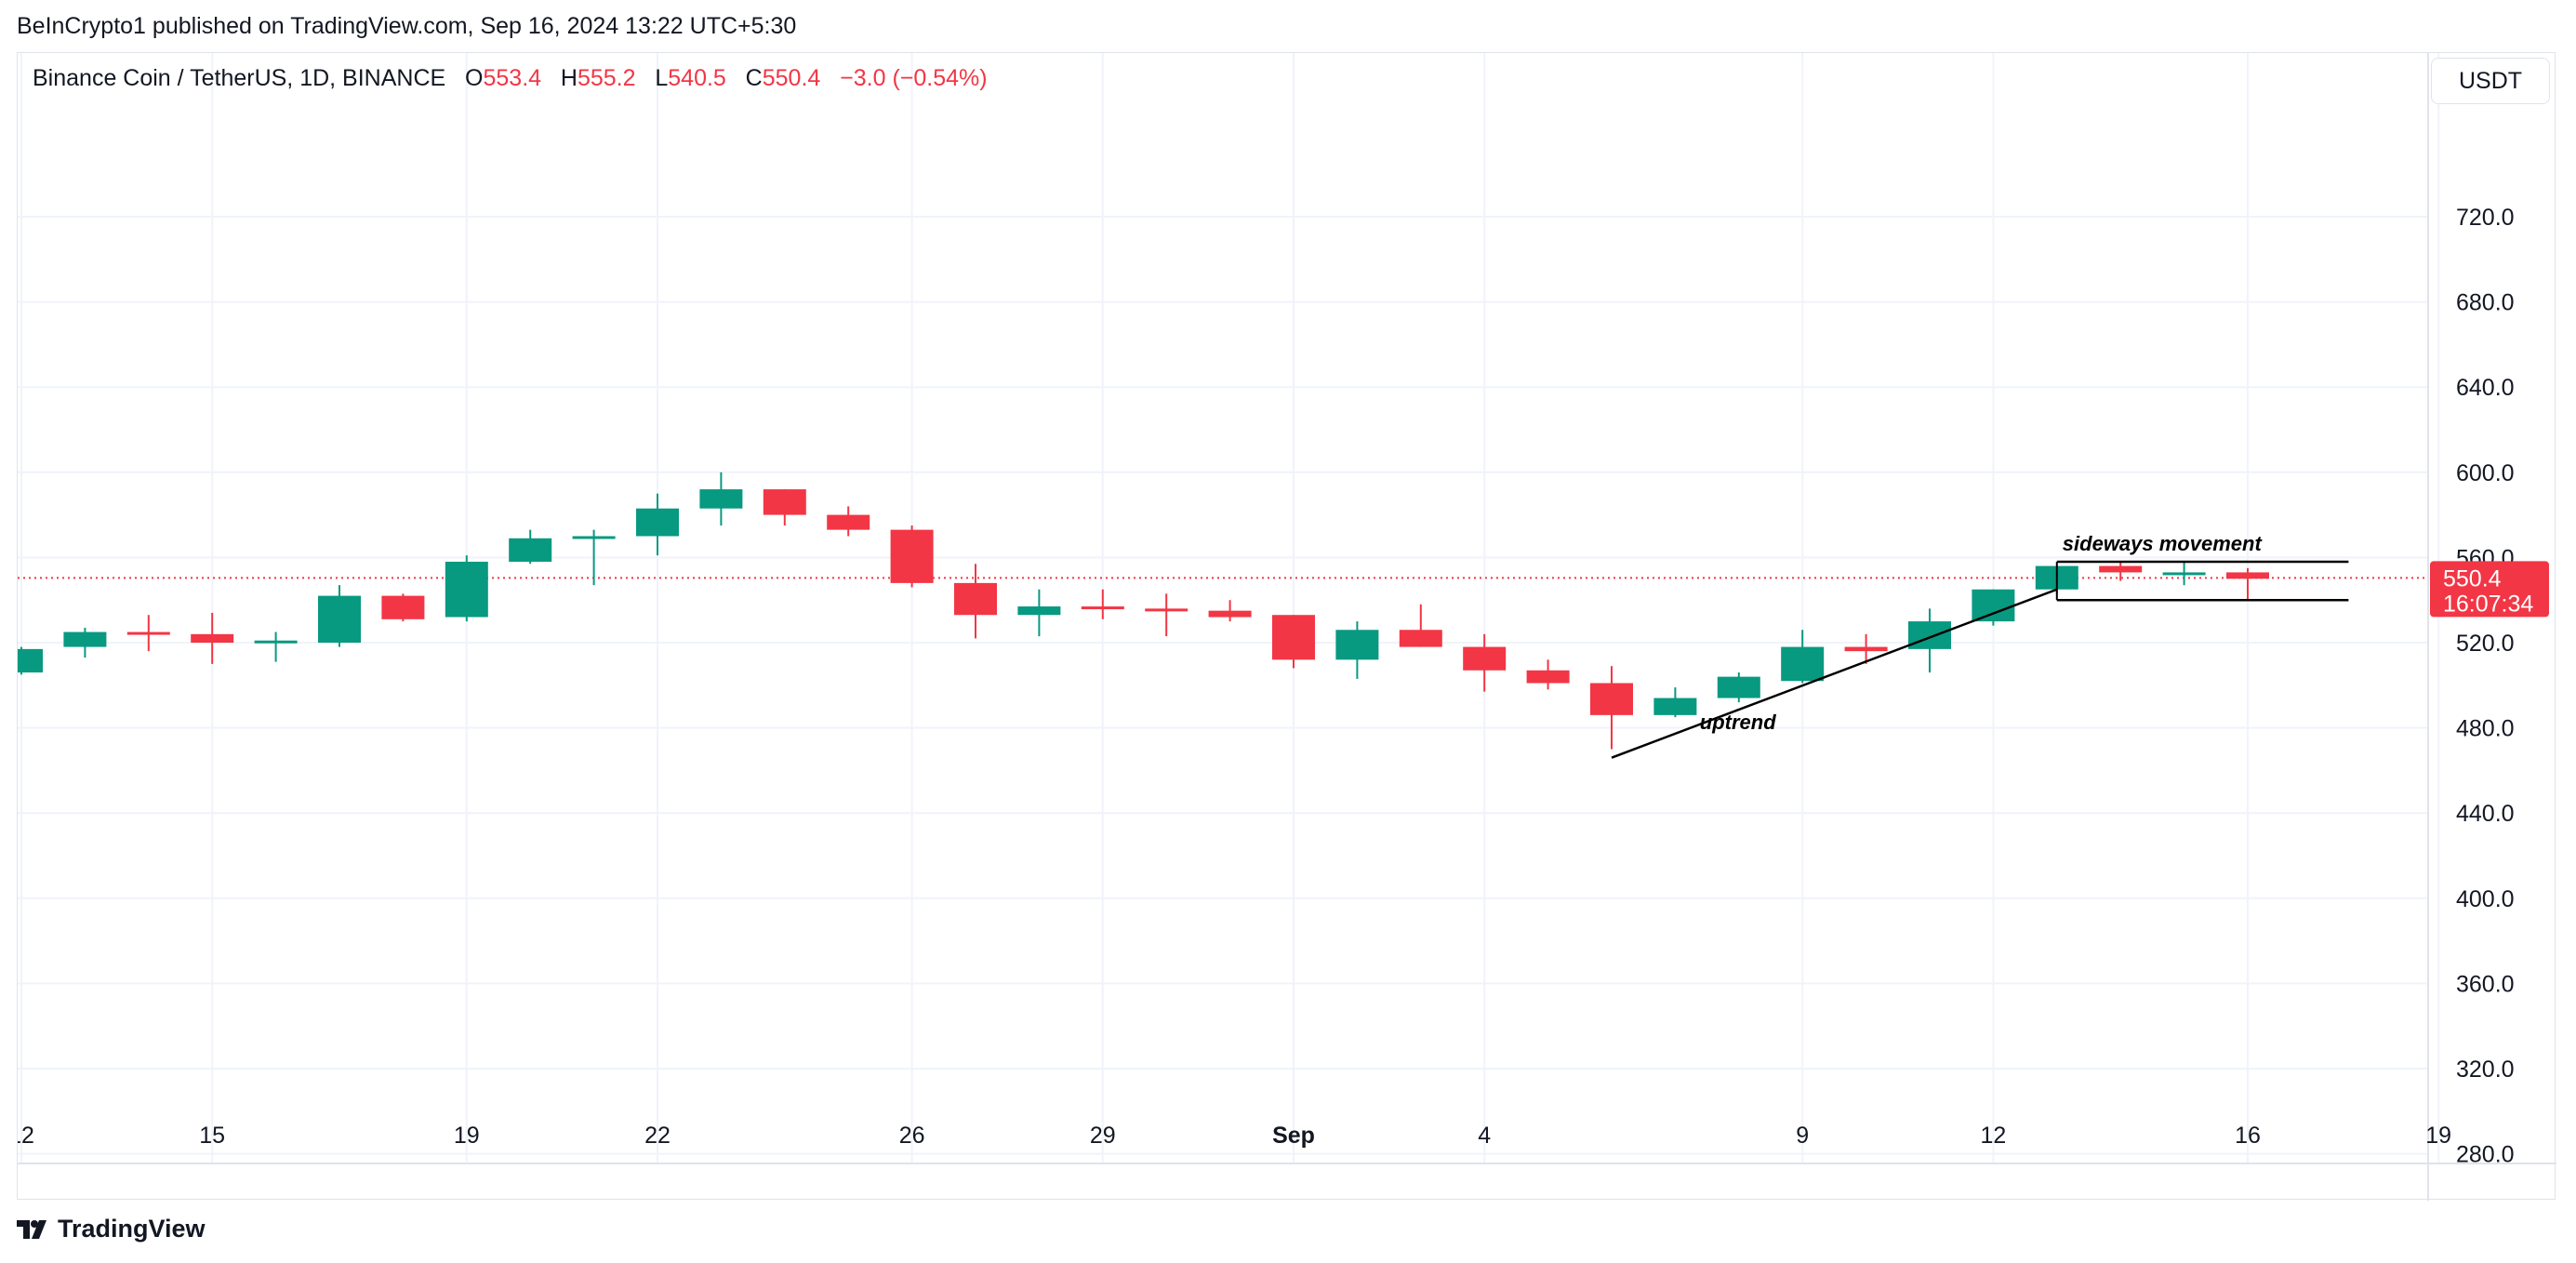 The image size is (2576, 1263). Describe the element at coordinates (1802, 1136) in the screenshot. I see `x-tick-label: 9` at that location.